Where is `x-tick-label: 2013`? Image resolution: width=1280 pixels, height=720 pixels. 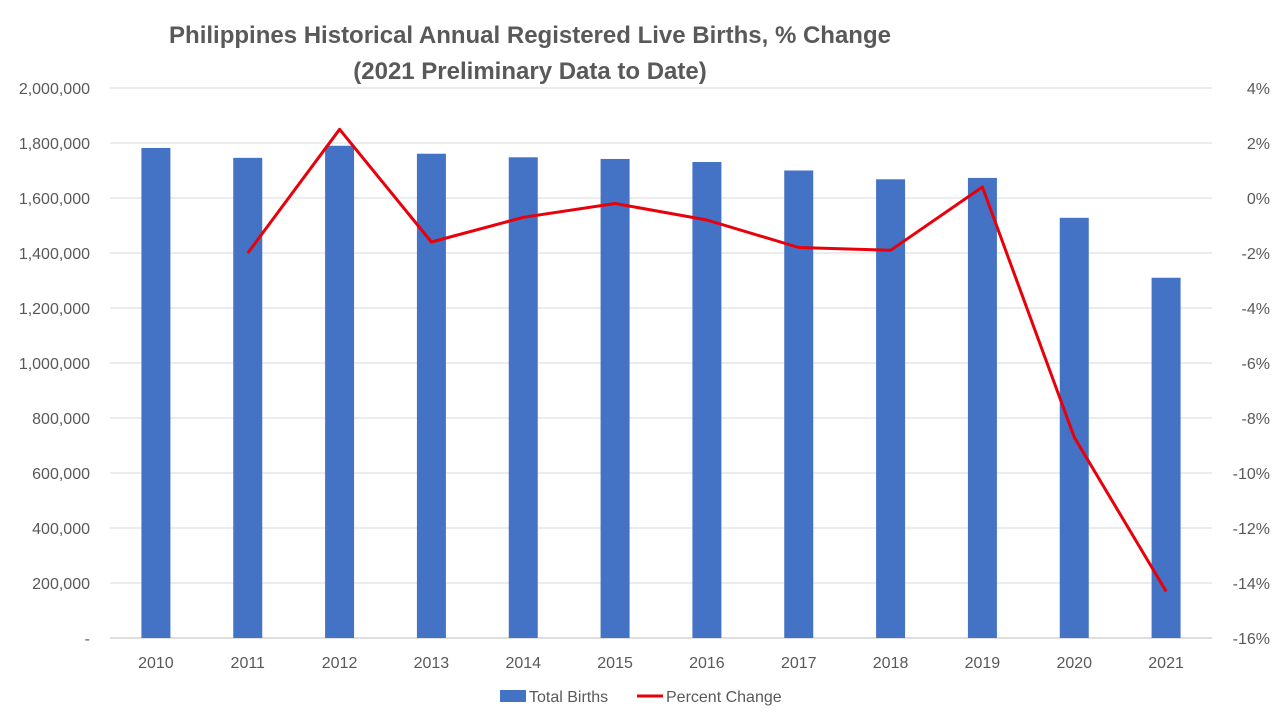 x-tick-label: 2013 is located at coordinates (432, 663).